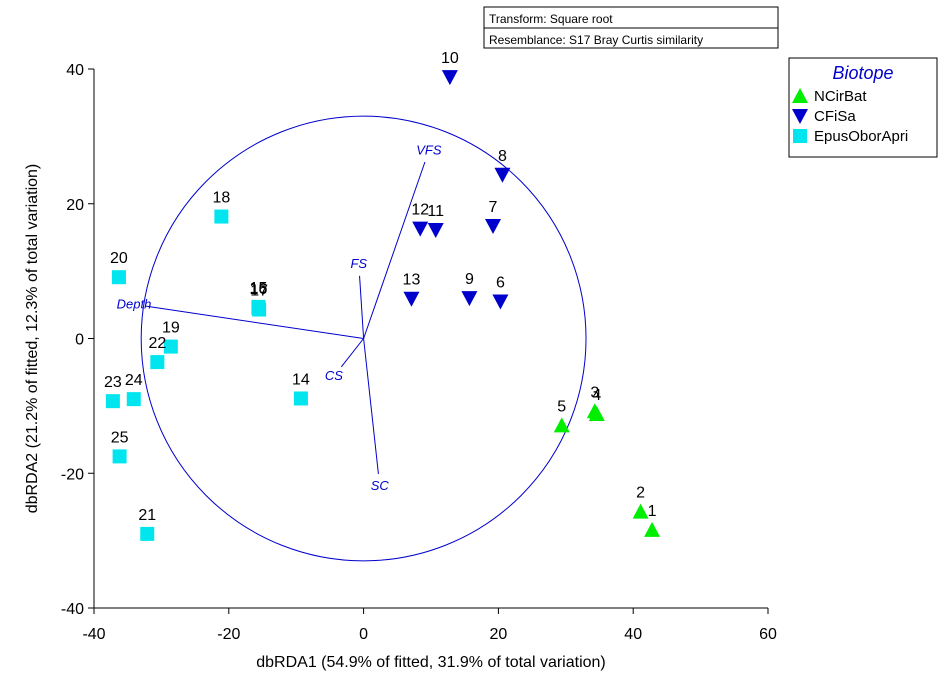 Image resolution: width=944 pixels, height=675 pixels. I want to click on vector-sc, so click(371, 406).